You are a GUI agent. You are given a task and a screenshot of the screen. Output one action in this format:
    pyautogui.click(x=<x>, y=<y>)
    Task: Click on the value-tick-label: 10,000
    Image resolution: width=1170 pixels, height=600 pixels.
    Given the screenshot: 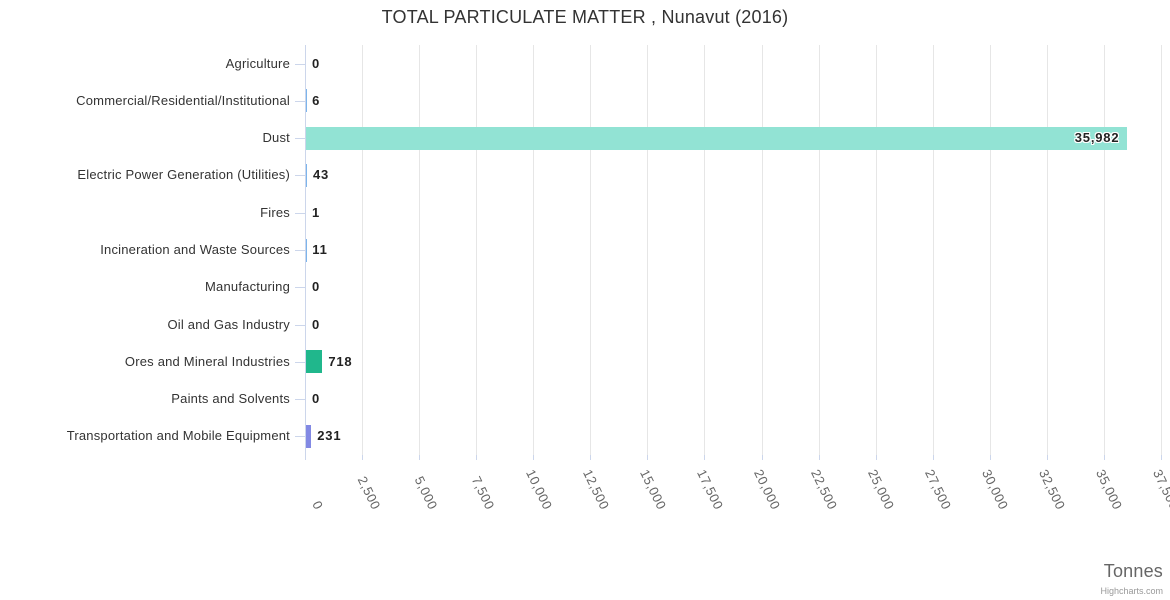 What is the action you would take?
    pyautogui.click(x=538, y=489)
    